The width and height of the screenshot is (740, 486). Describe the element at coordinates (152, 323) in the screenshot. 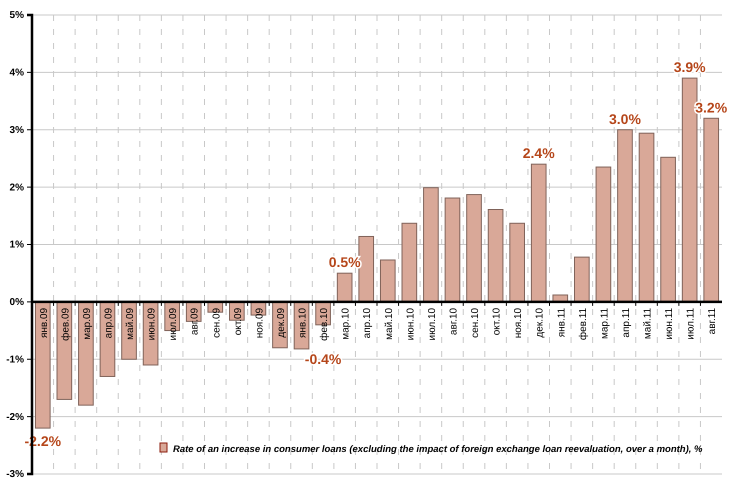

I see `x-tick-label: июн.09` at that location.